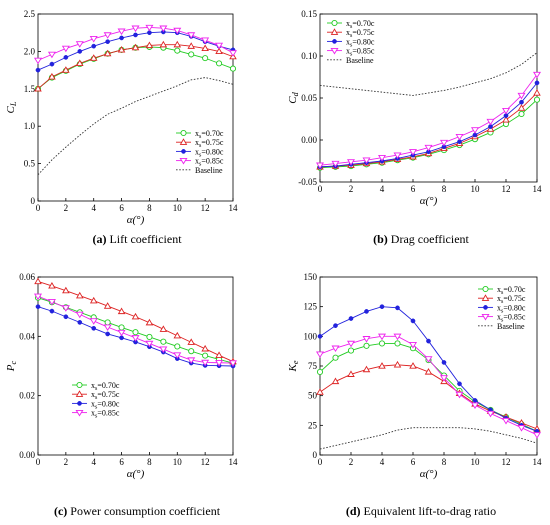 This screenshot has width=550, height=525. I want to click on y-tick-label: 125, so click(311, 307).